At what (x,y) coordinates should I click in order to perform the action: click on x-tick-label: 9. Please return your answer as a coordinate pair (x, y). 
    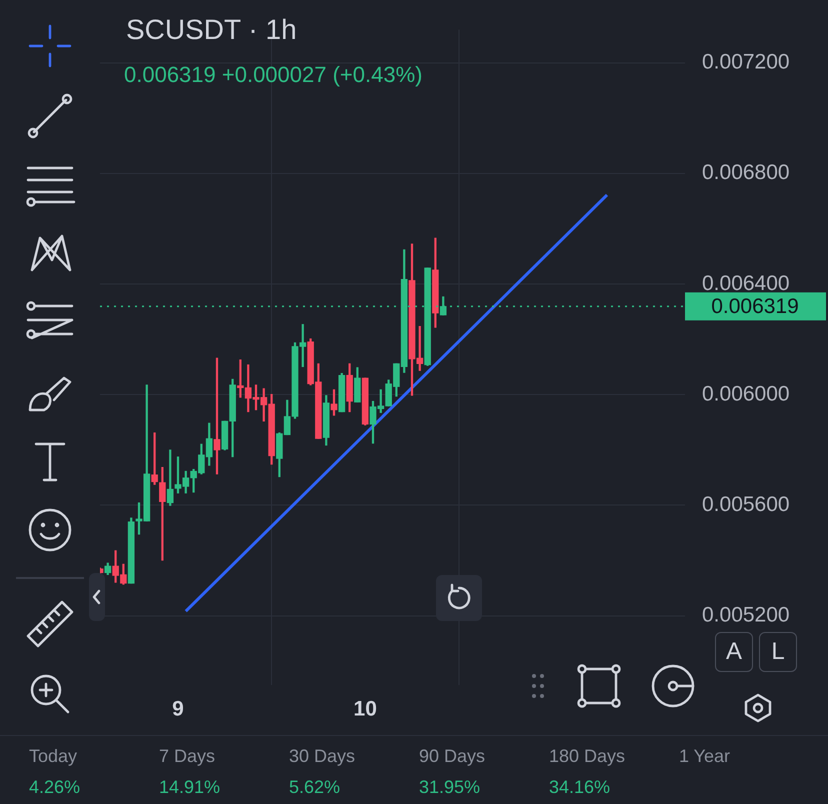
    Looking at the image, I should click on (178, 708).